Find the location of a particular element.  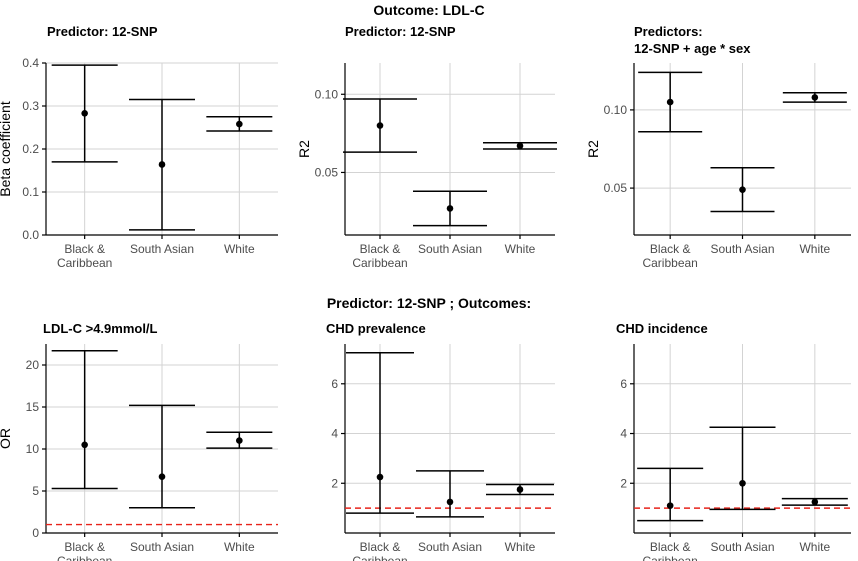

y-tick-label: 5 is located at coordinates (35, 491).